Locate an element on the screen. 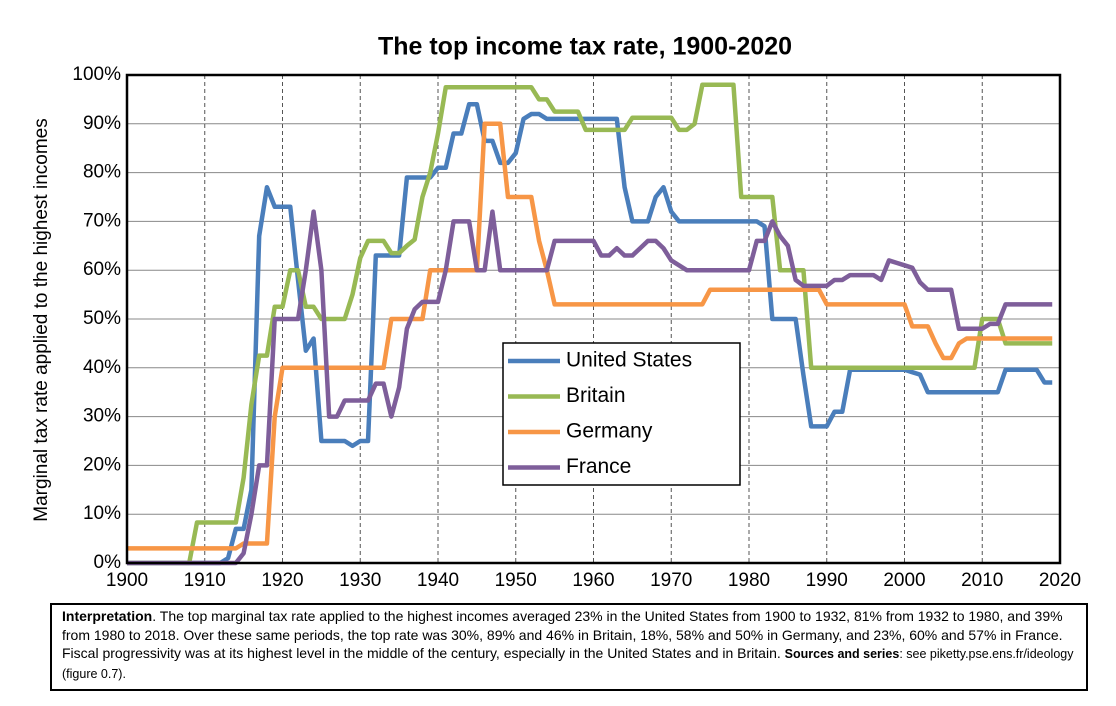 The height and width of the screenshot is (706, 1116). legend-label: Germany is located at coordinates (609, 431).